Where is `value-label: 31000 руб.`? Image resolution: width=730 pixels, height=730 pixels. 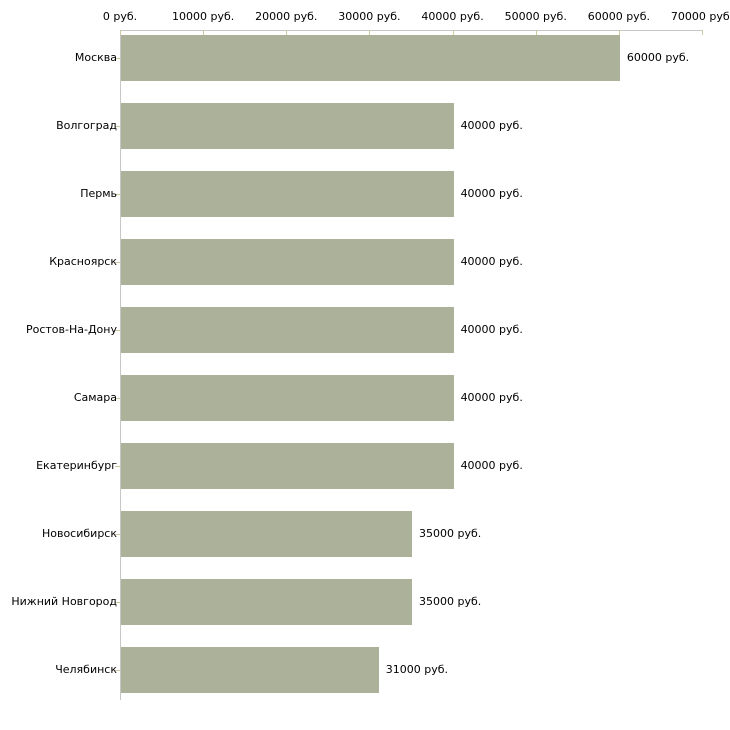 value-label: 31000 руб. is located at coordinates (416, 669).